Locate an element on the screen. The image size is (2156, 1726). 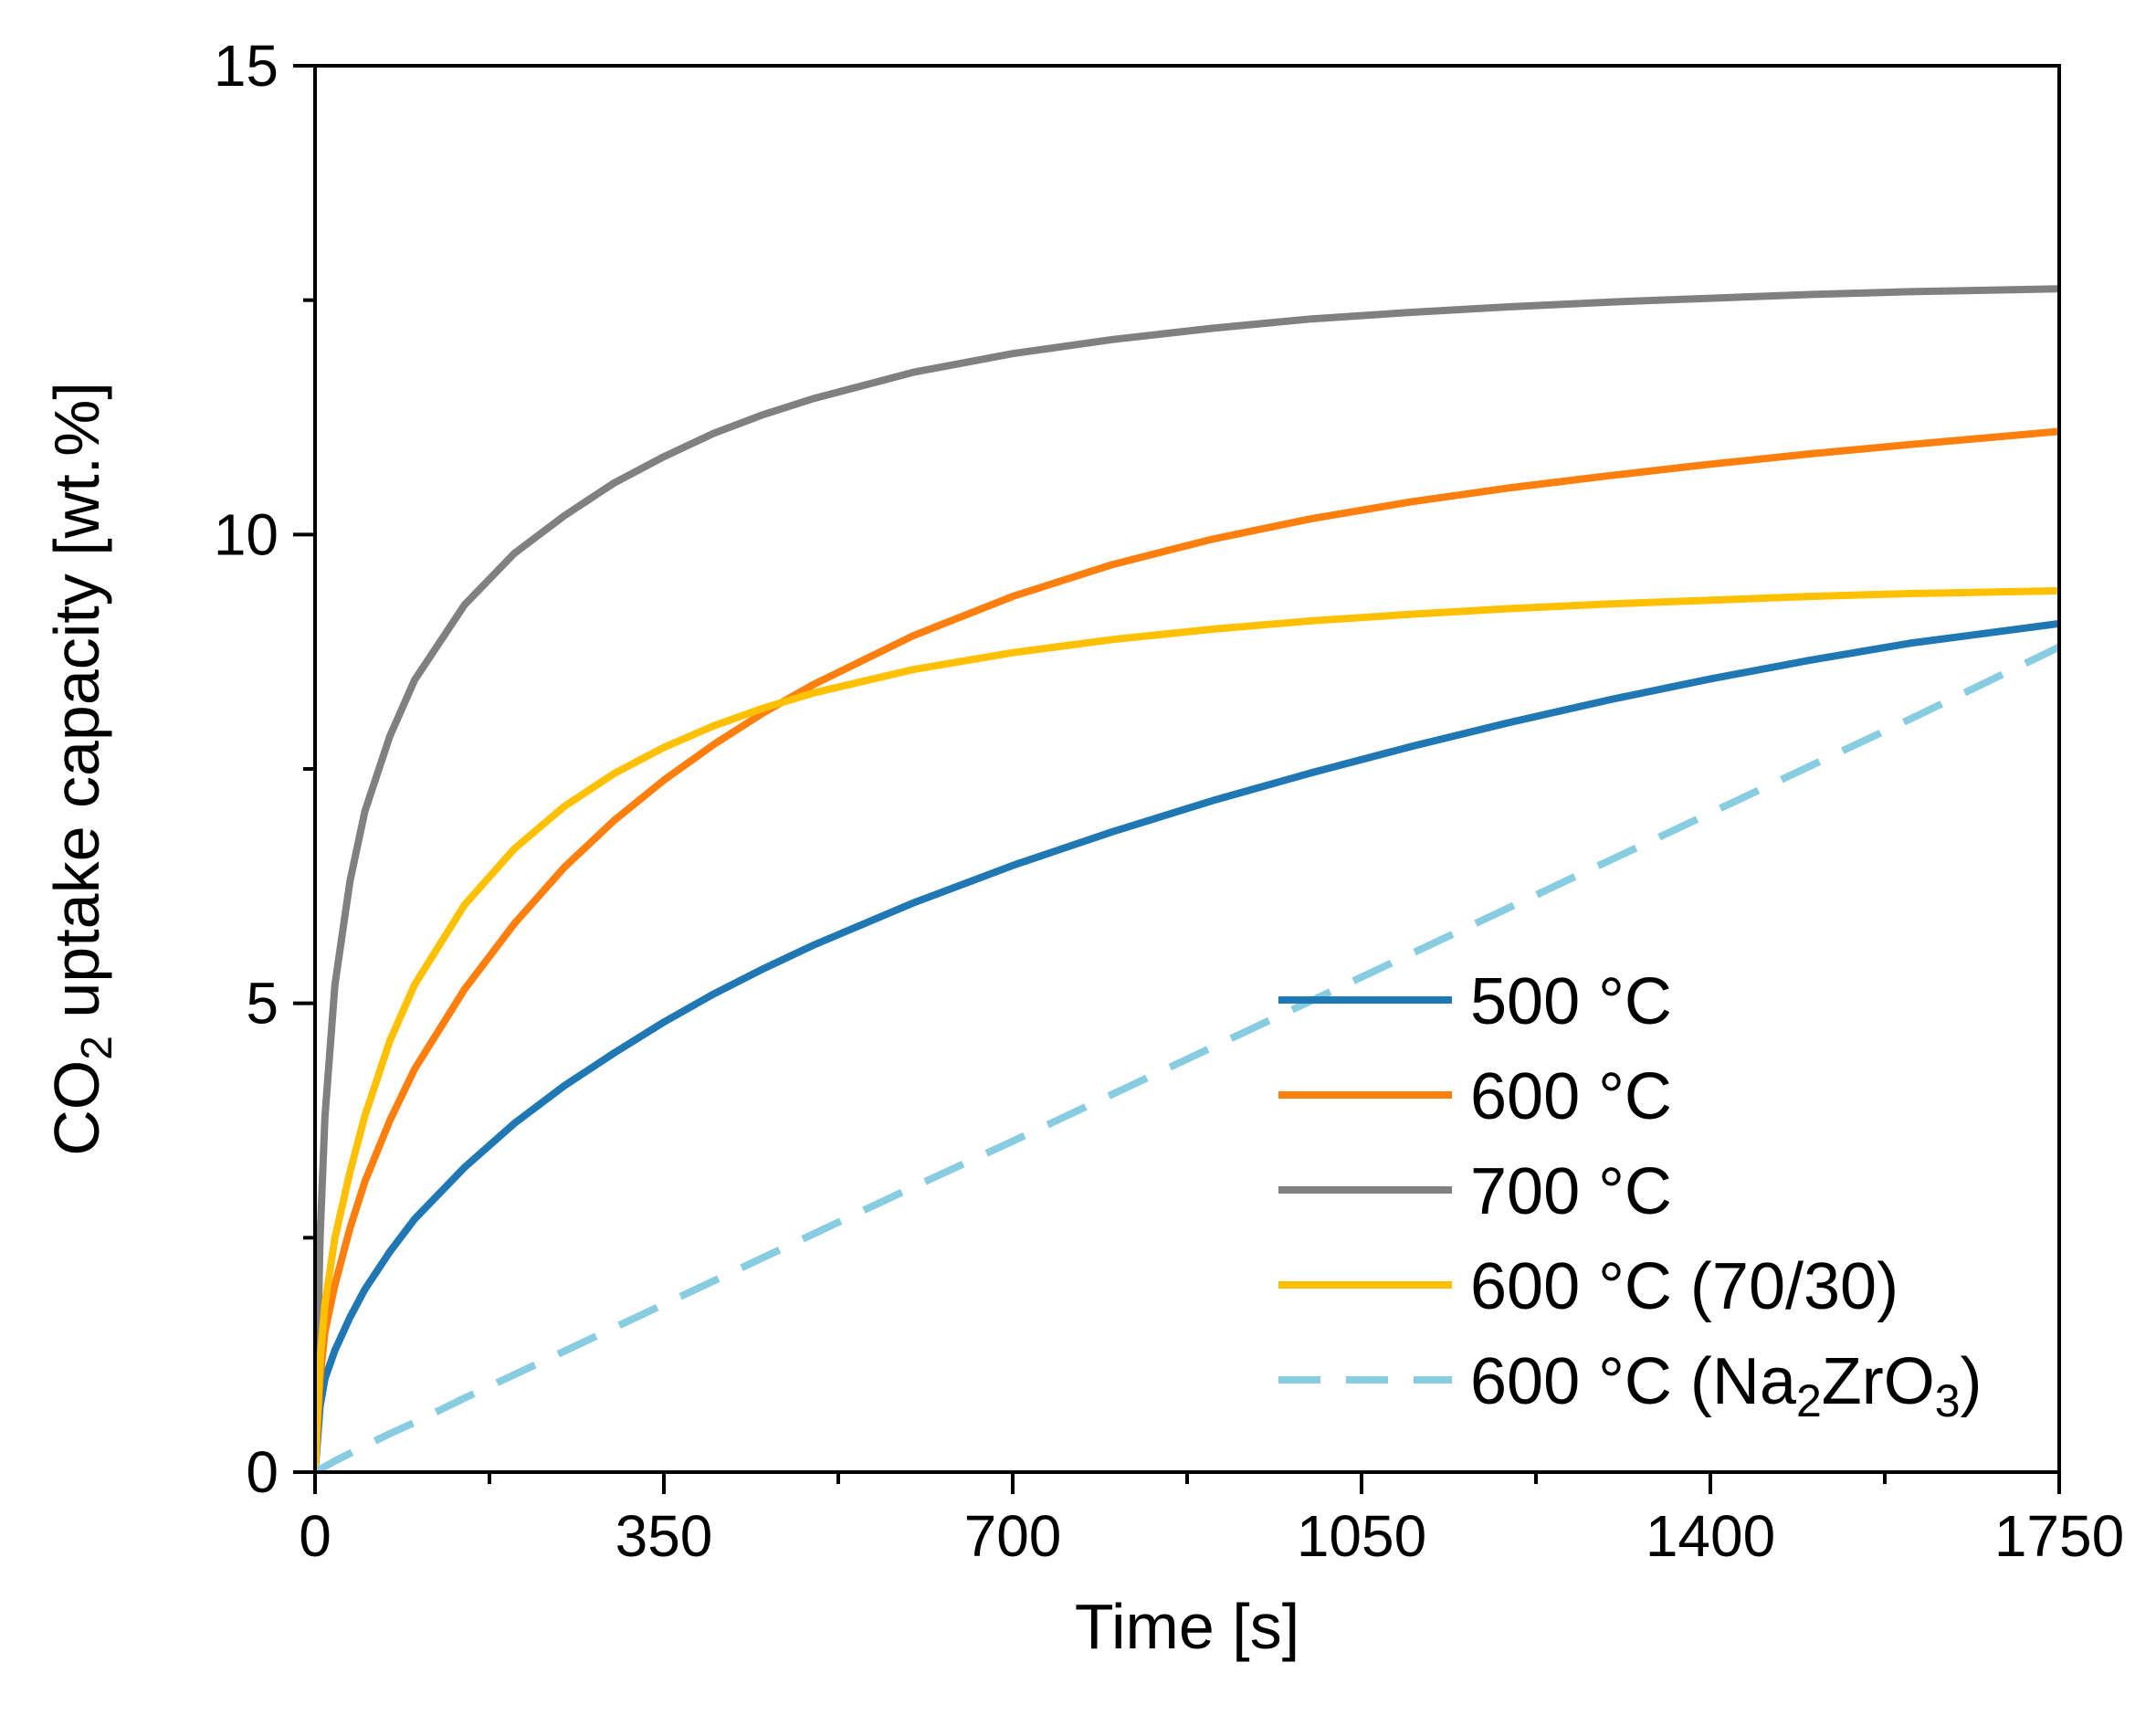
y-axis-title: CO2 uptake capacity [wt.%] is located at coordinates (81, 769).